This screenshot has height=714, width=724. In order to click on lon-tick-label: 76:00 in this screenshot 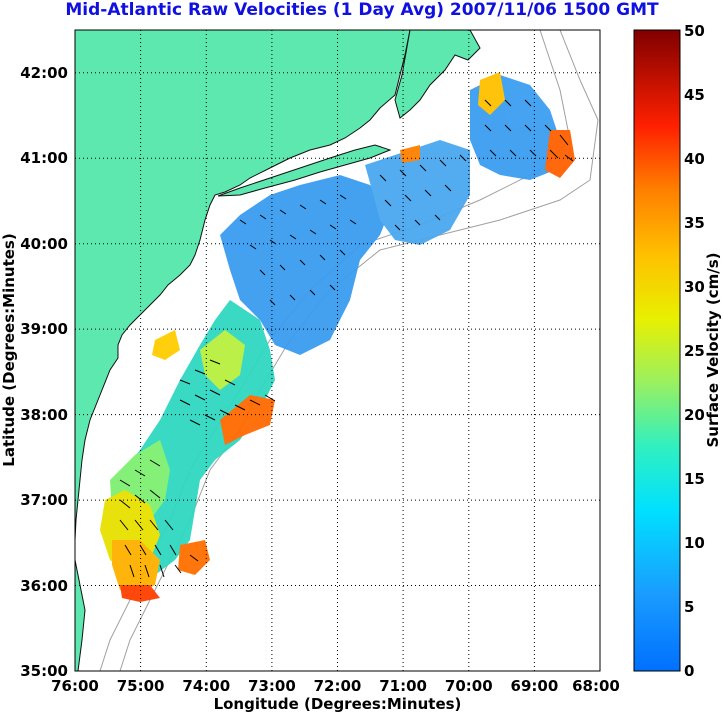, I will do `click(75, 686)`.